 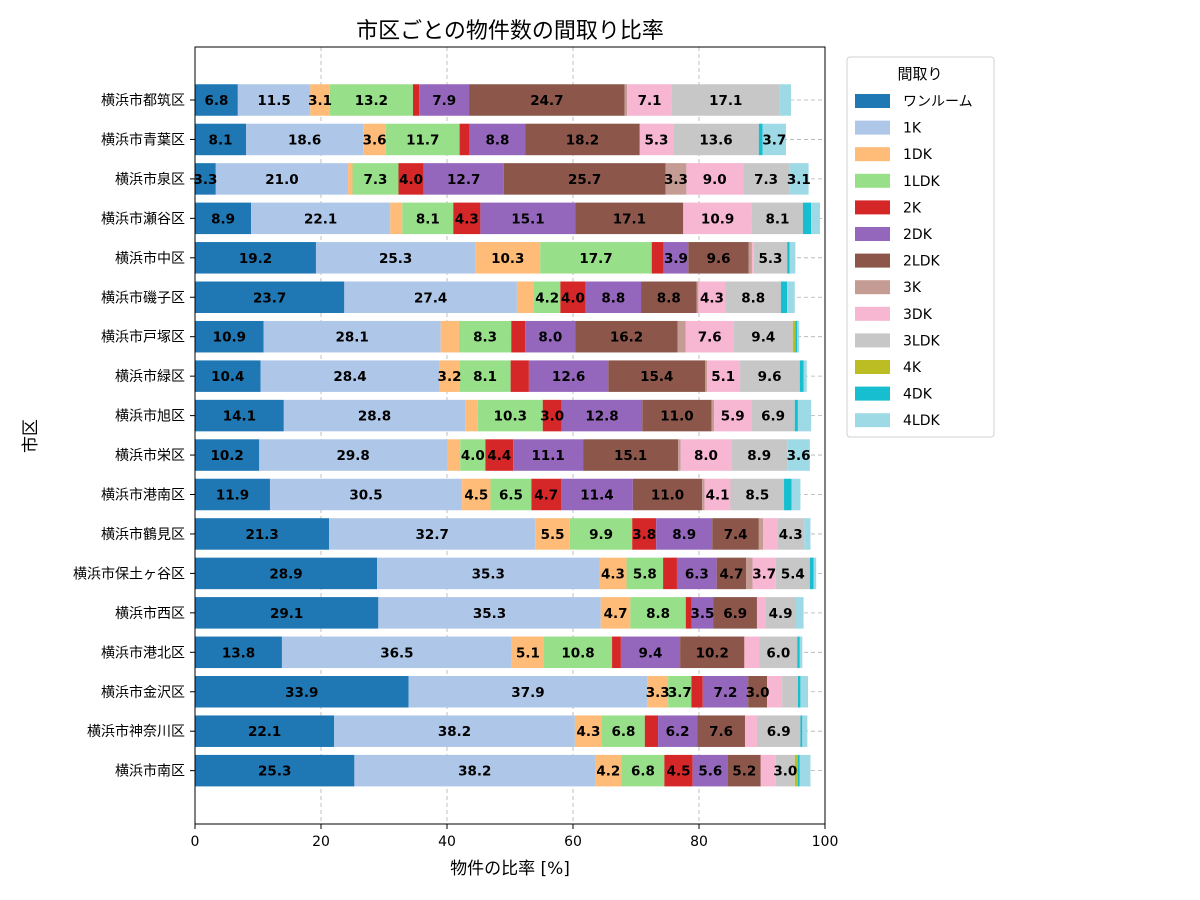 I want to click on legend-entry-label: 3DK, so click(x=918, y=315).